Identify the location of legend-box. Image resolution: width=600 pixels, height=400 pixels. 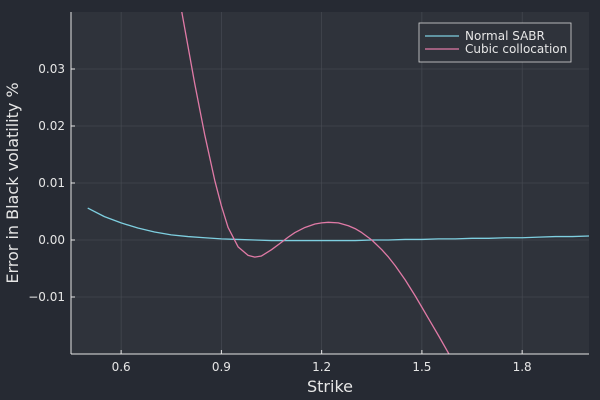
(495, 42).